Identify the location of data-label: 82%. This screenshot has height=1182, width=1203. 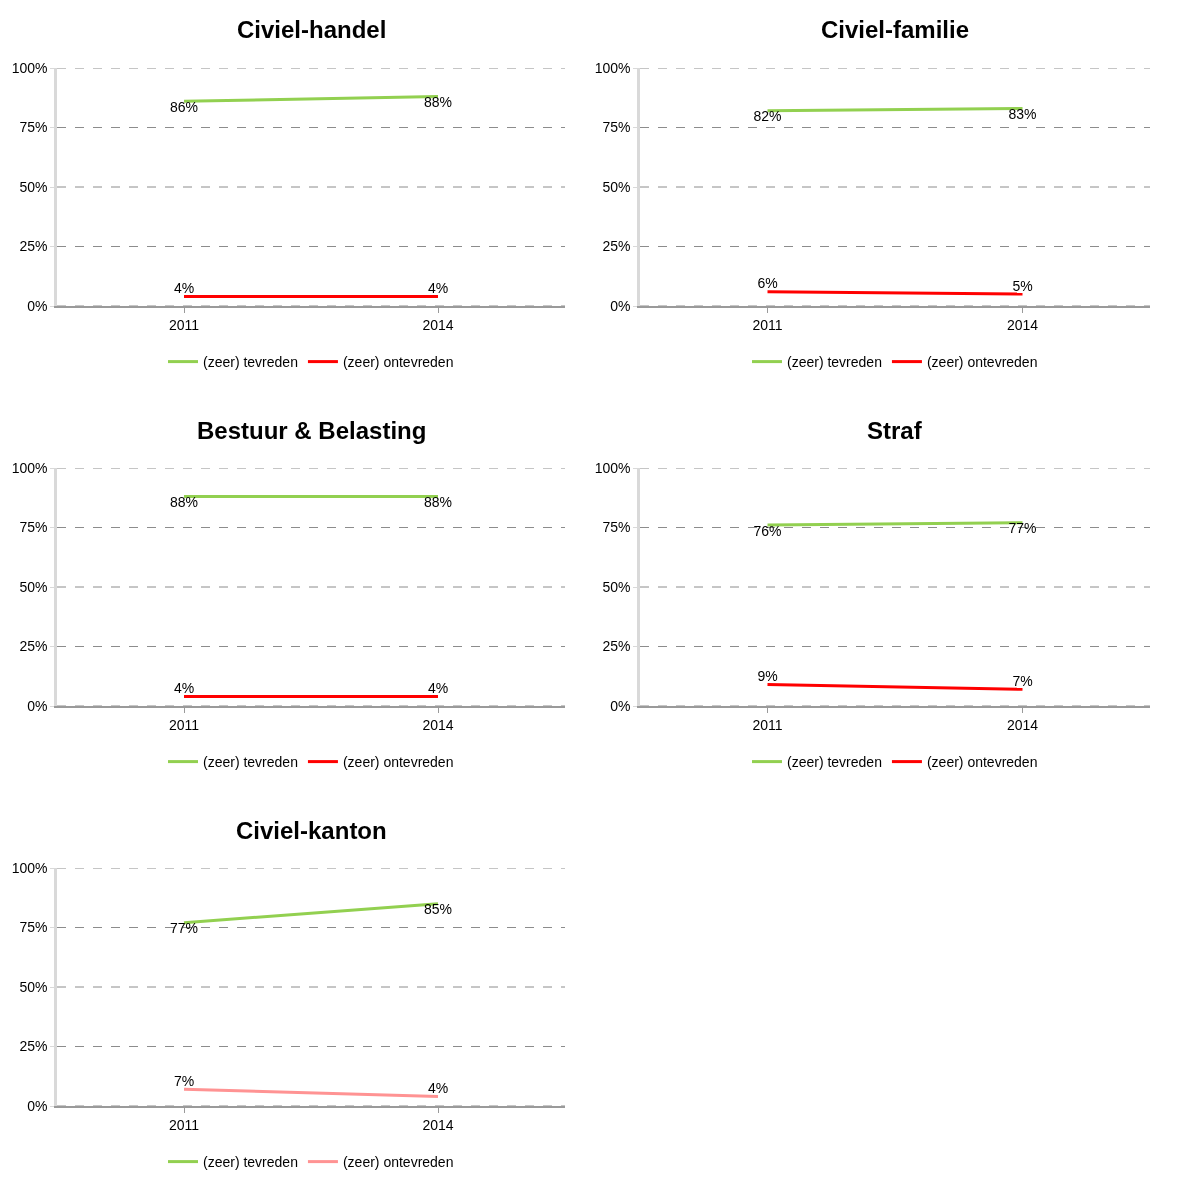
(767, 116).